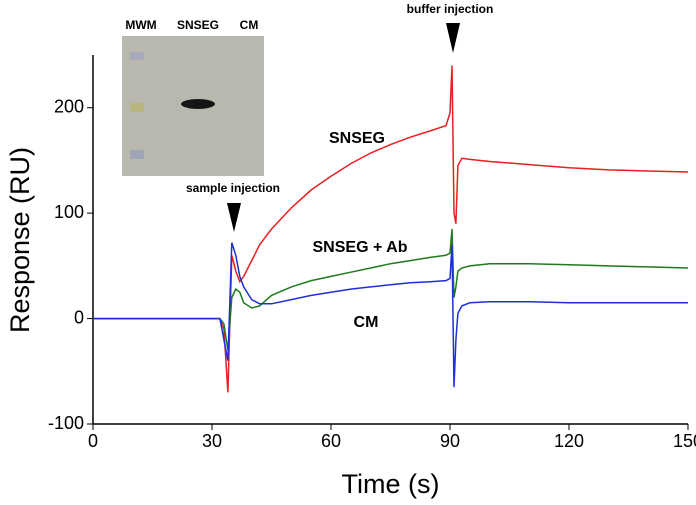 Image resolution: width=696 pixels, height=505 pixels. Describe the element at coordinates (391, 484) in the screenshot. I see `x-axis-title: Time (s)` at that location.